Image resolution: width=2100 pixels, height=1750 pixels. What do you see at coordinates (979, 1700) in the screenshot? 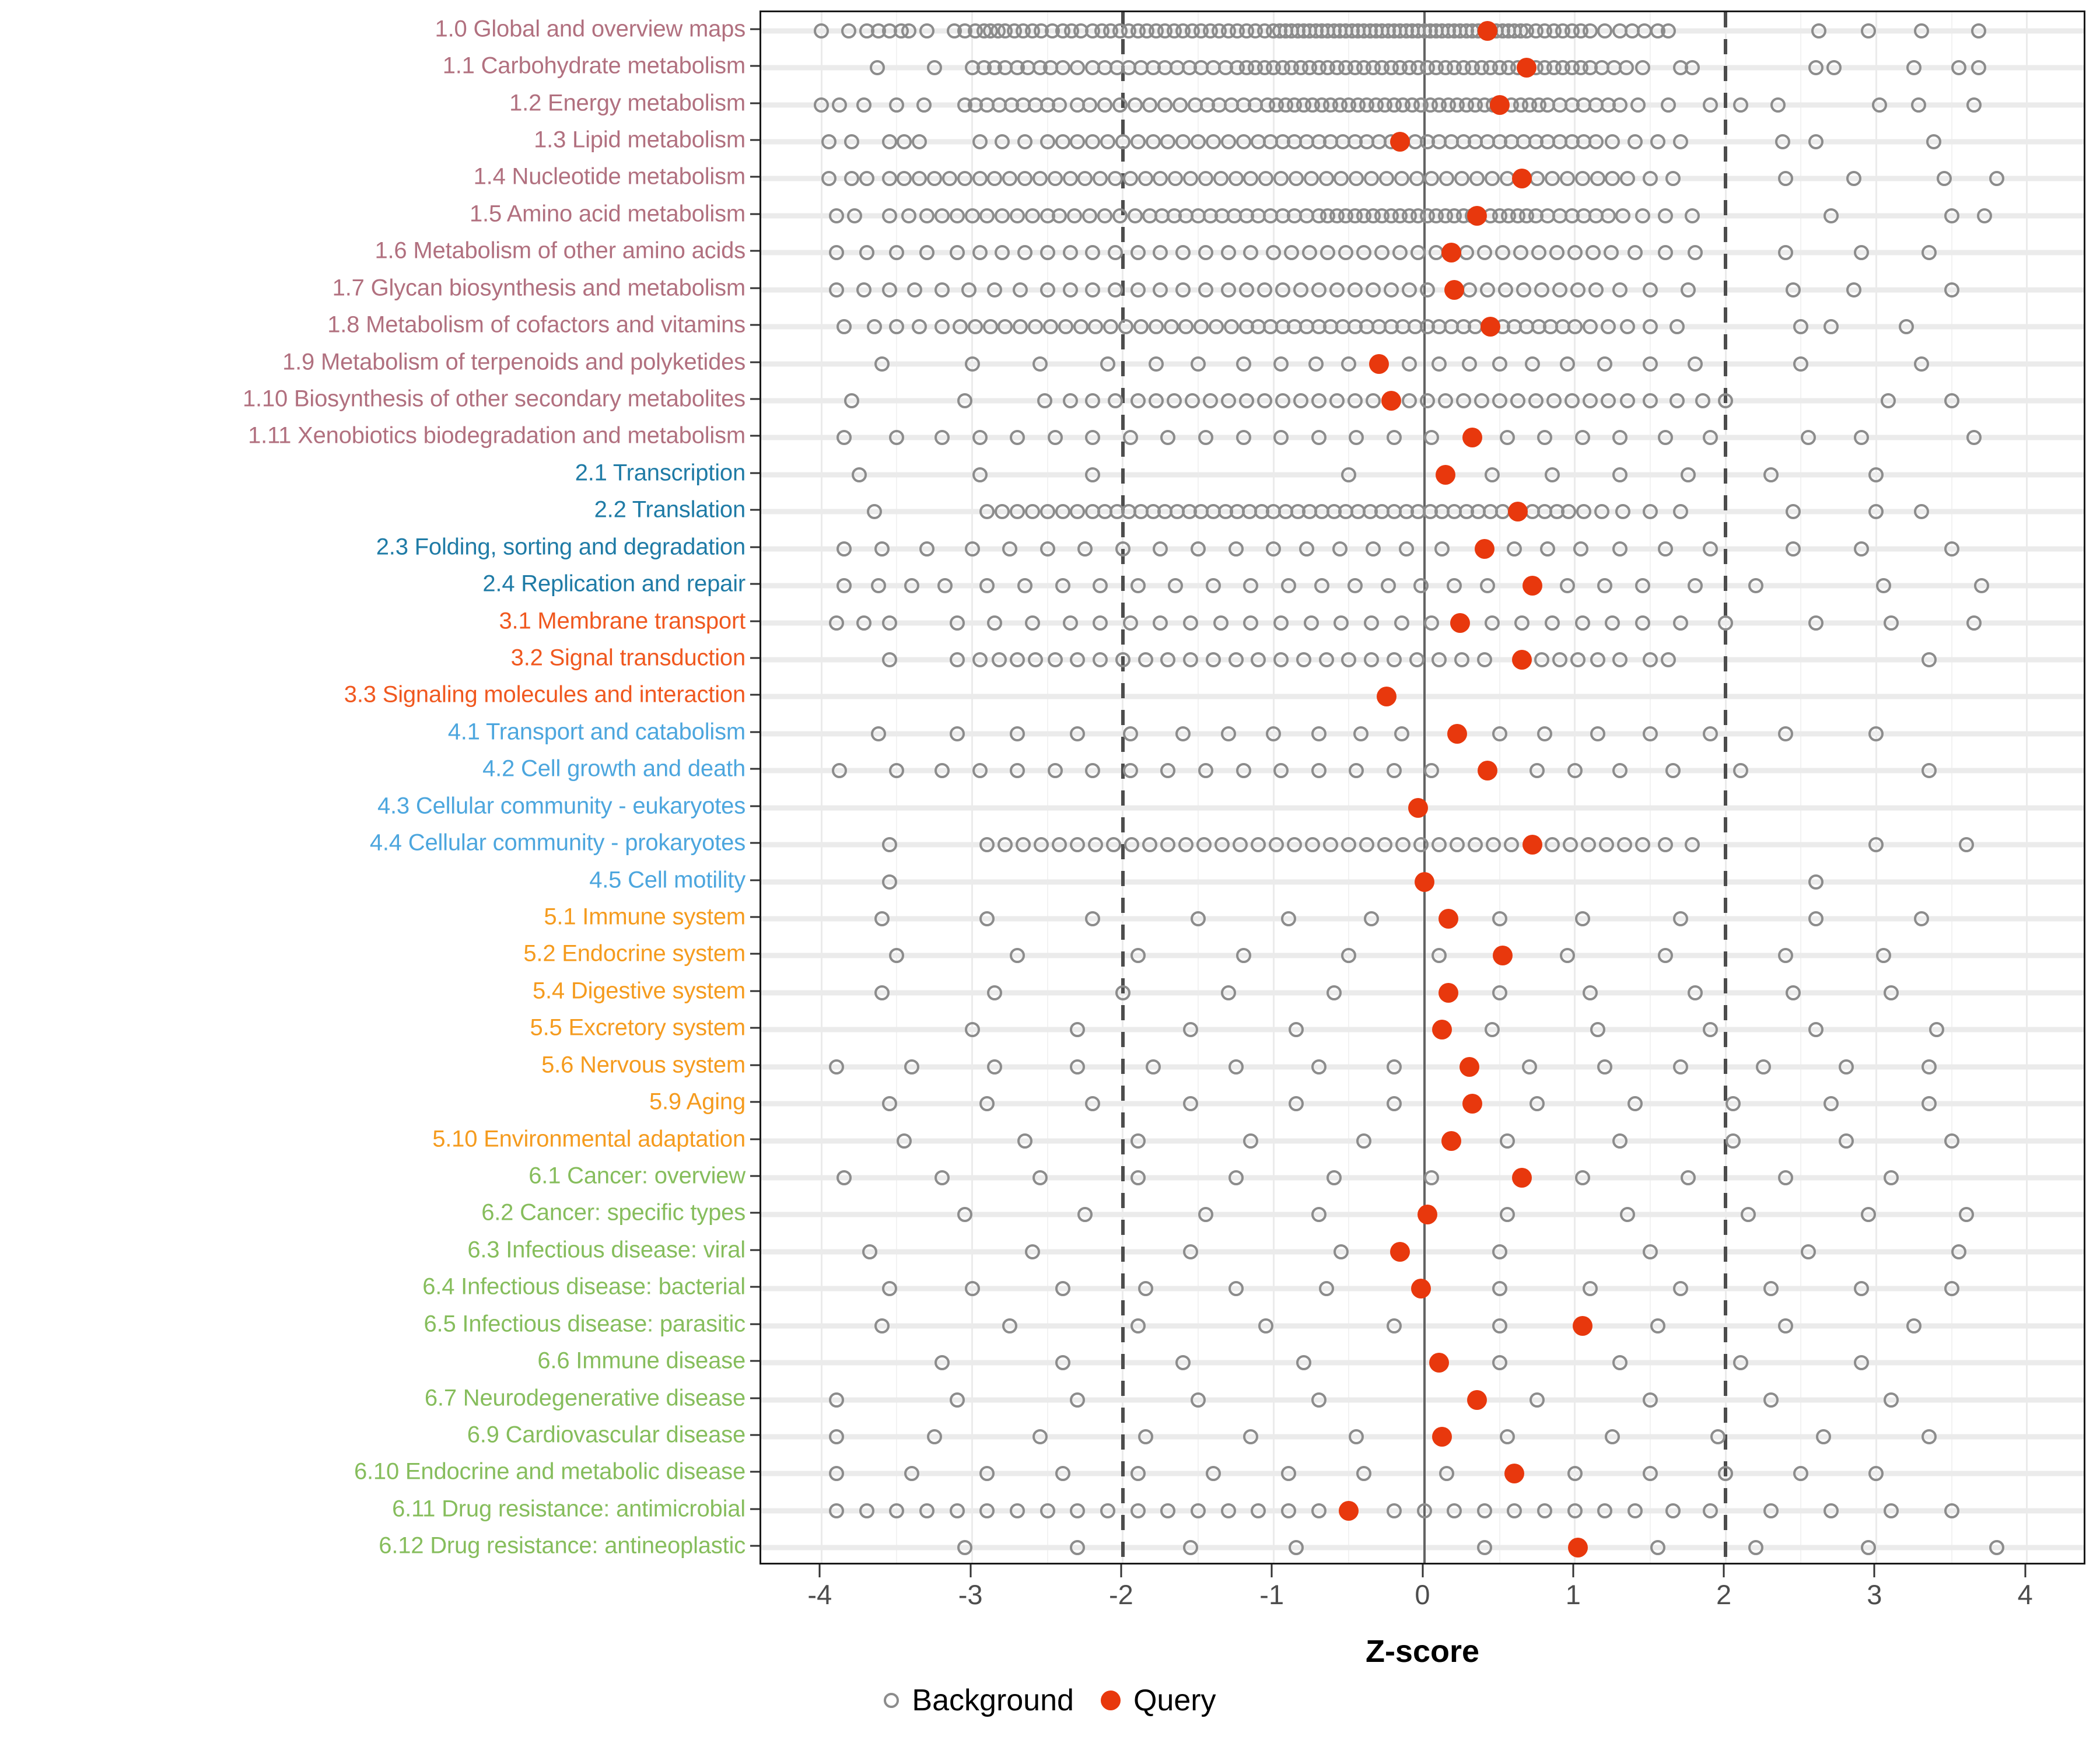
I see `legend-item-background: Background` at bounding box center [979, 1700].